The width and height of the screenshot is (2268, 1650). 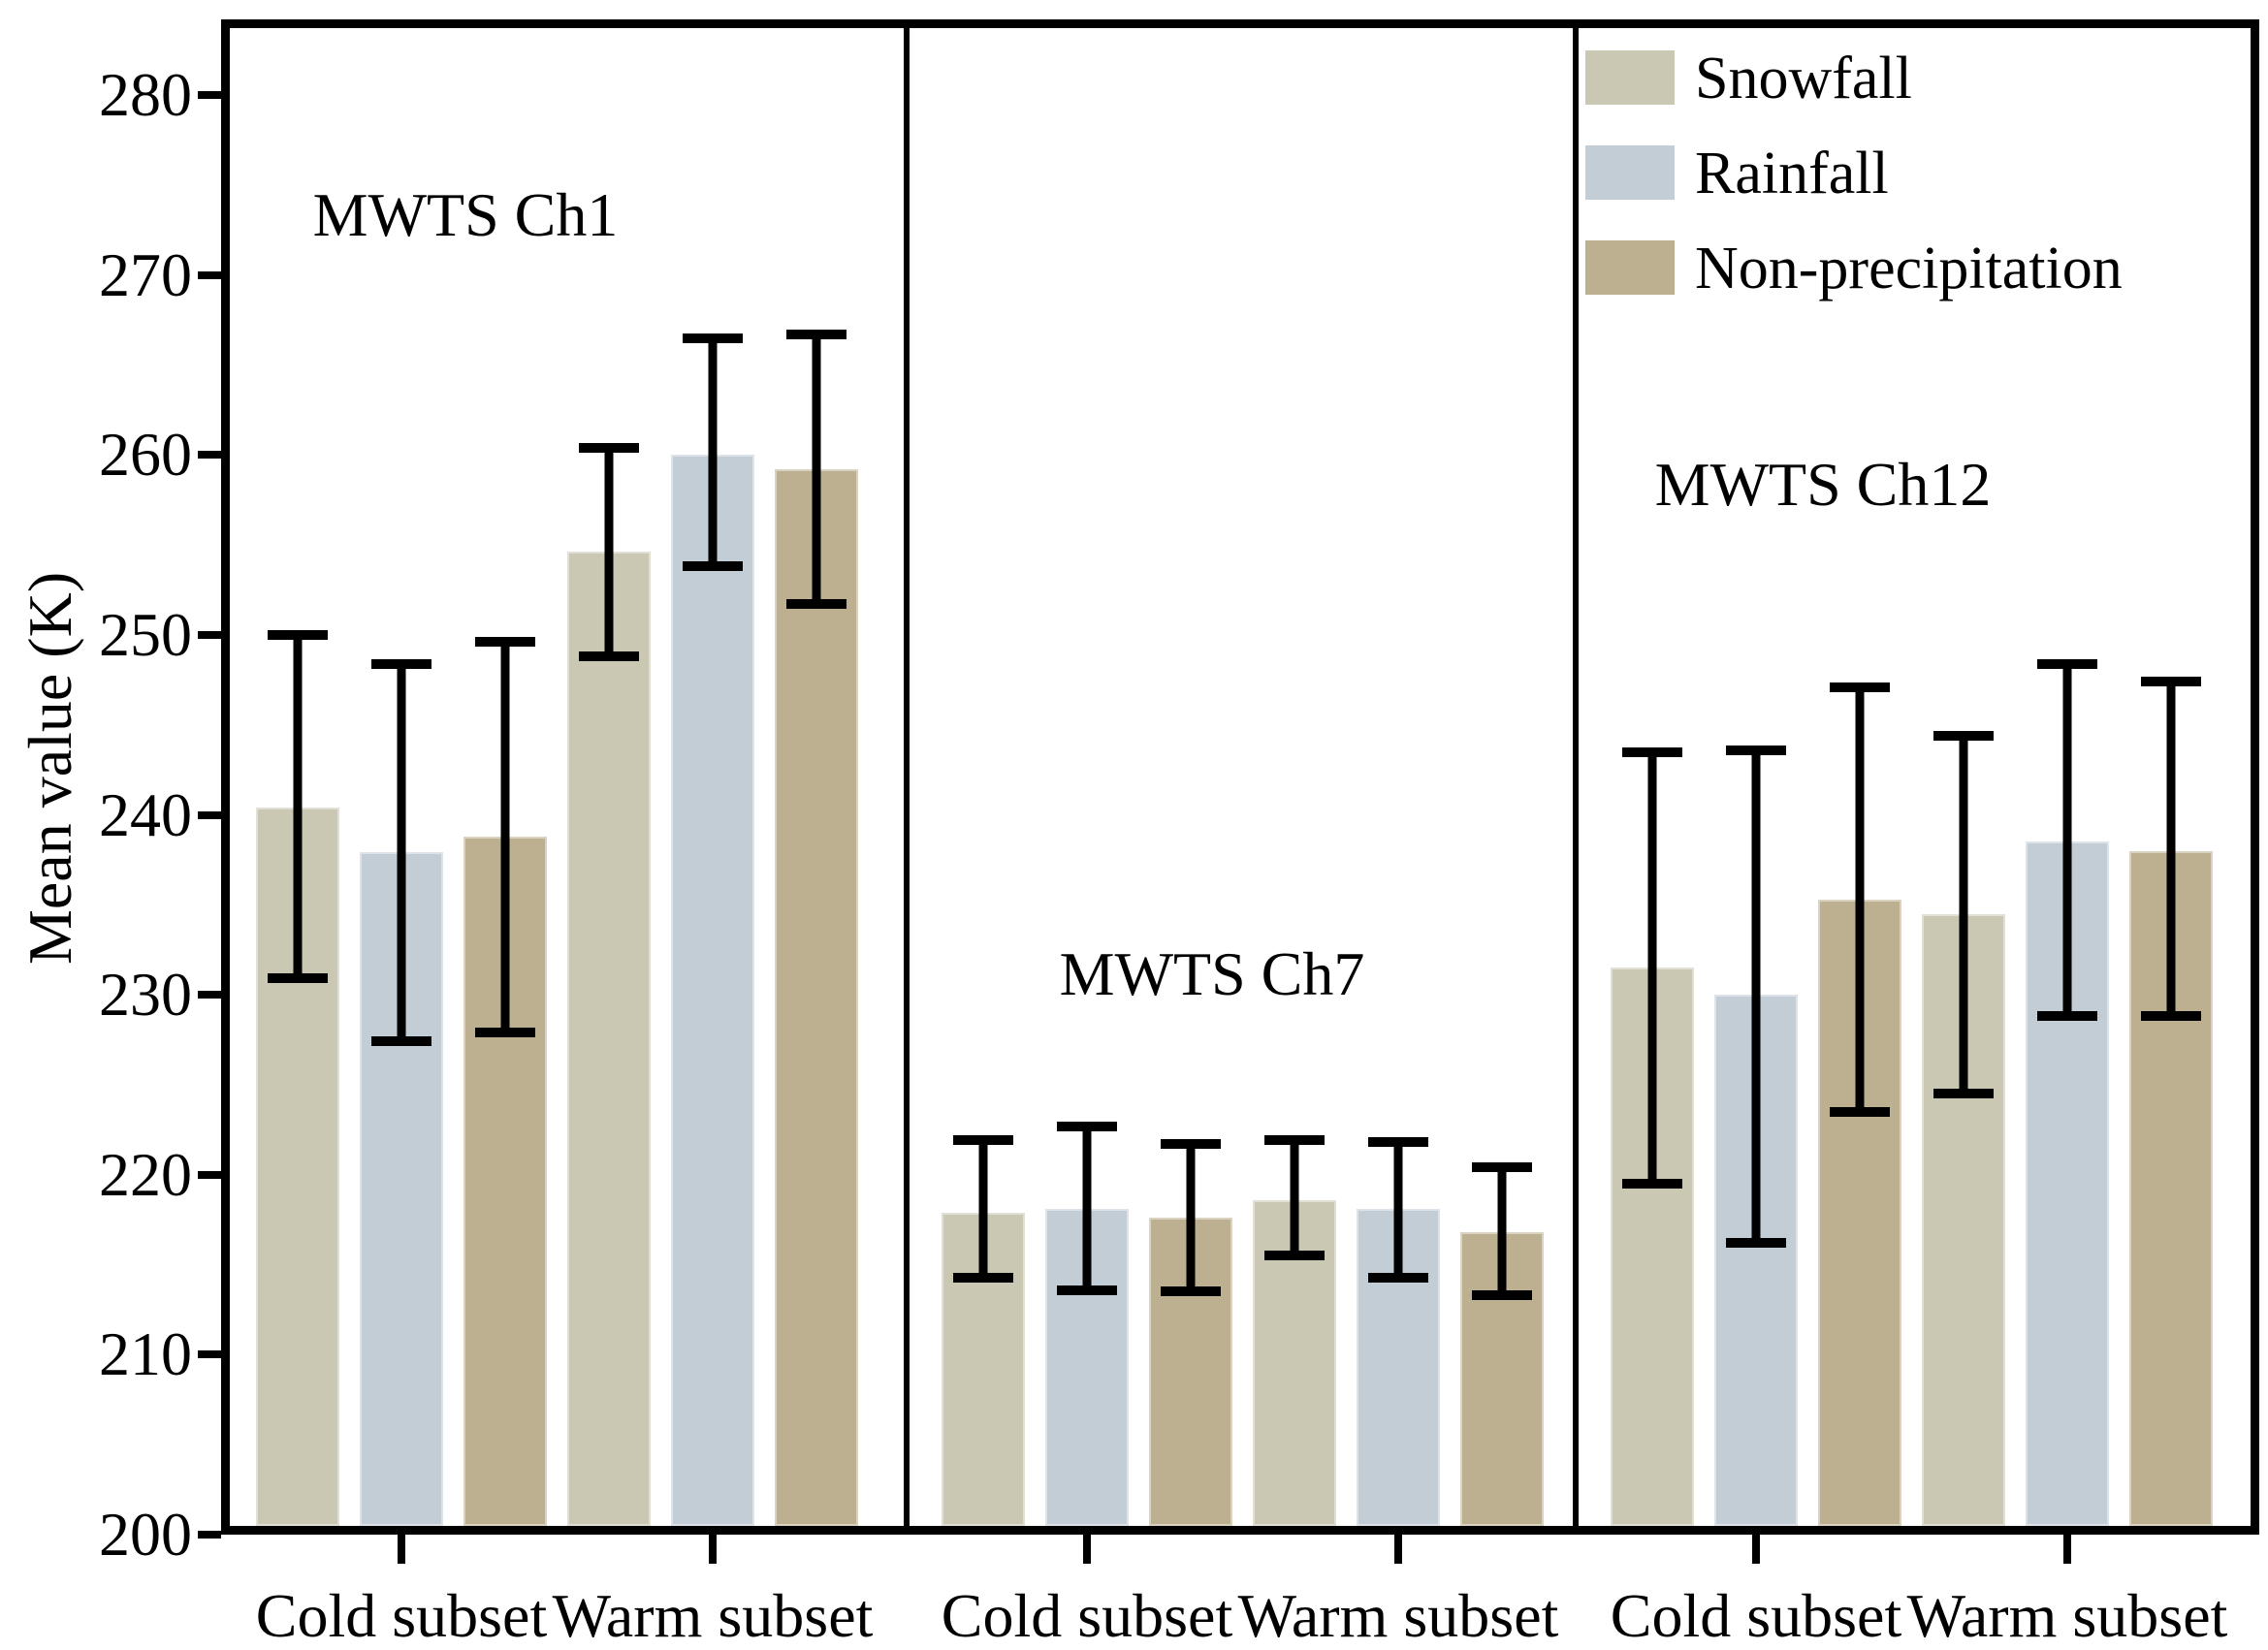 What do you see at coordinates (505, 1181) in the screenshot?
I see `bar-non-precipitation-cold` at bounding box center [505, 1181].